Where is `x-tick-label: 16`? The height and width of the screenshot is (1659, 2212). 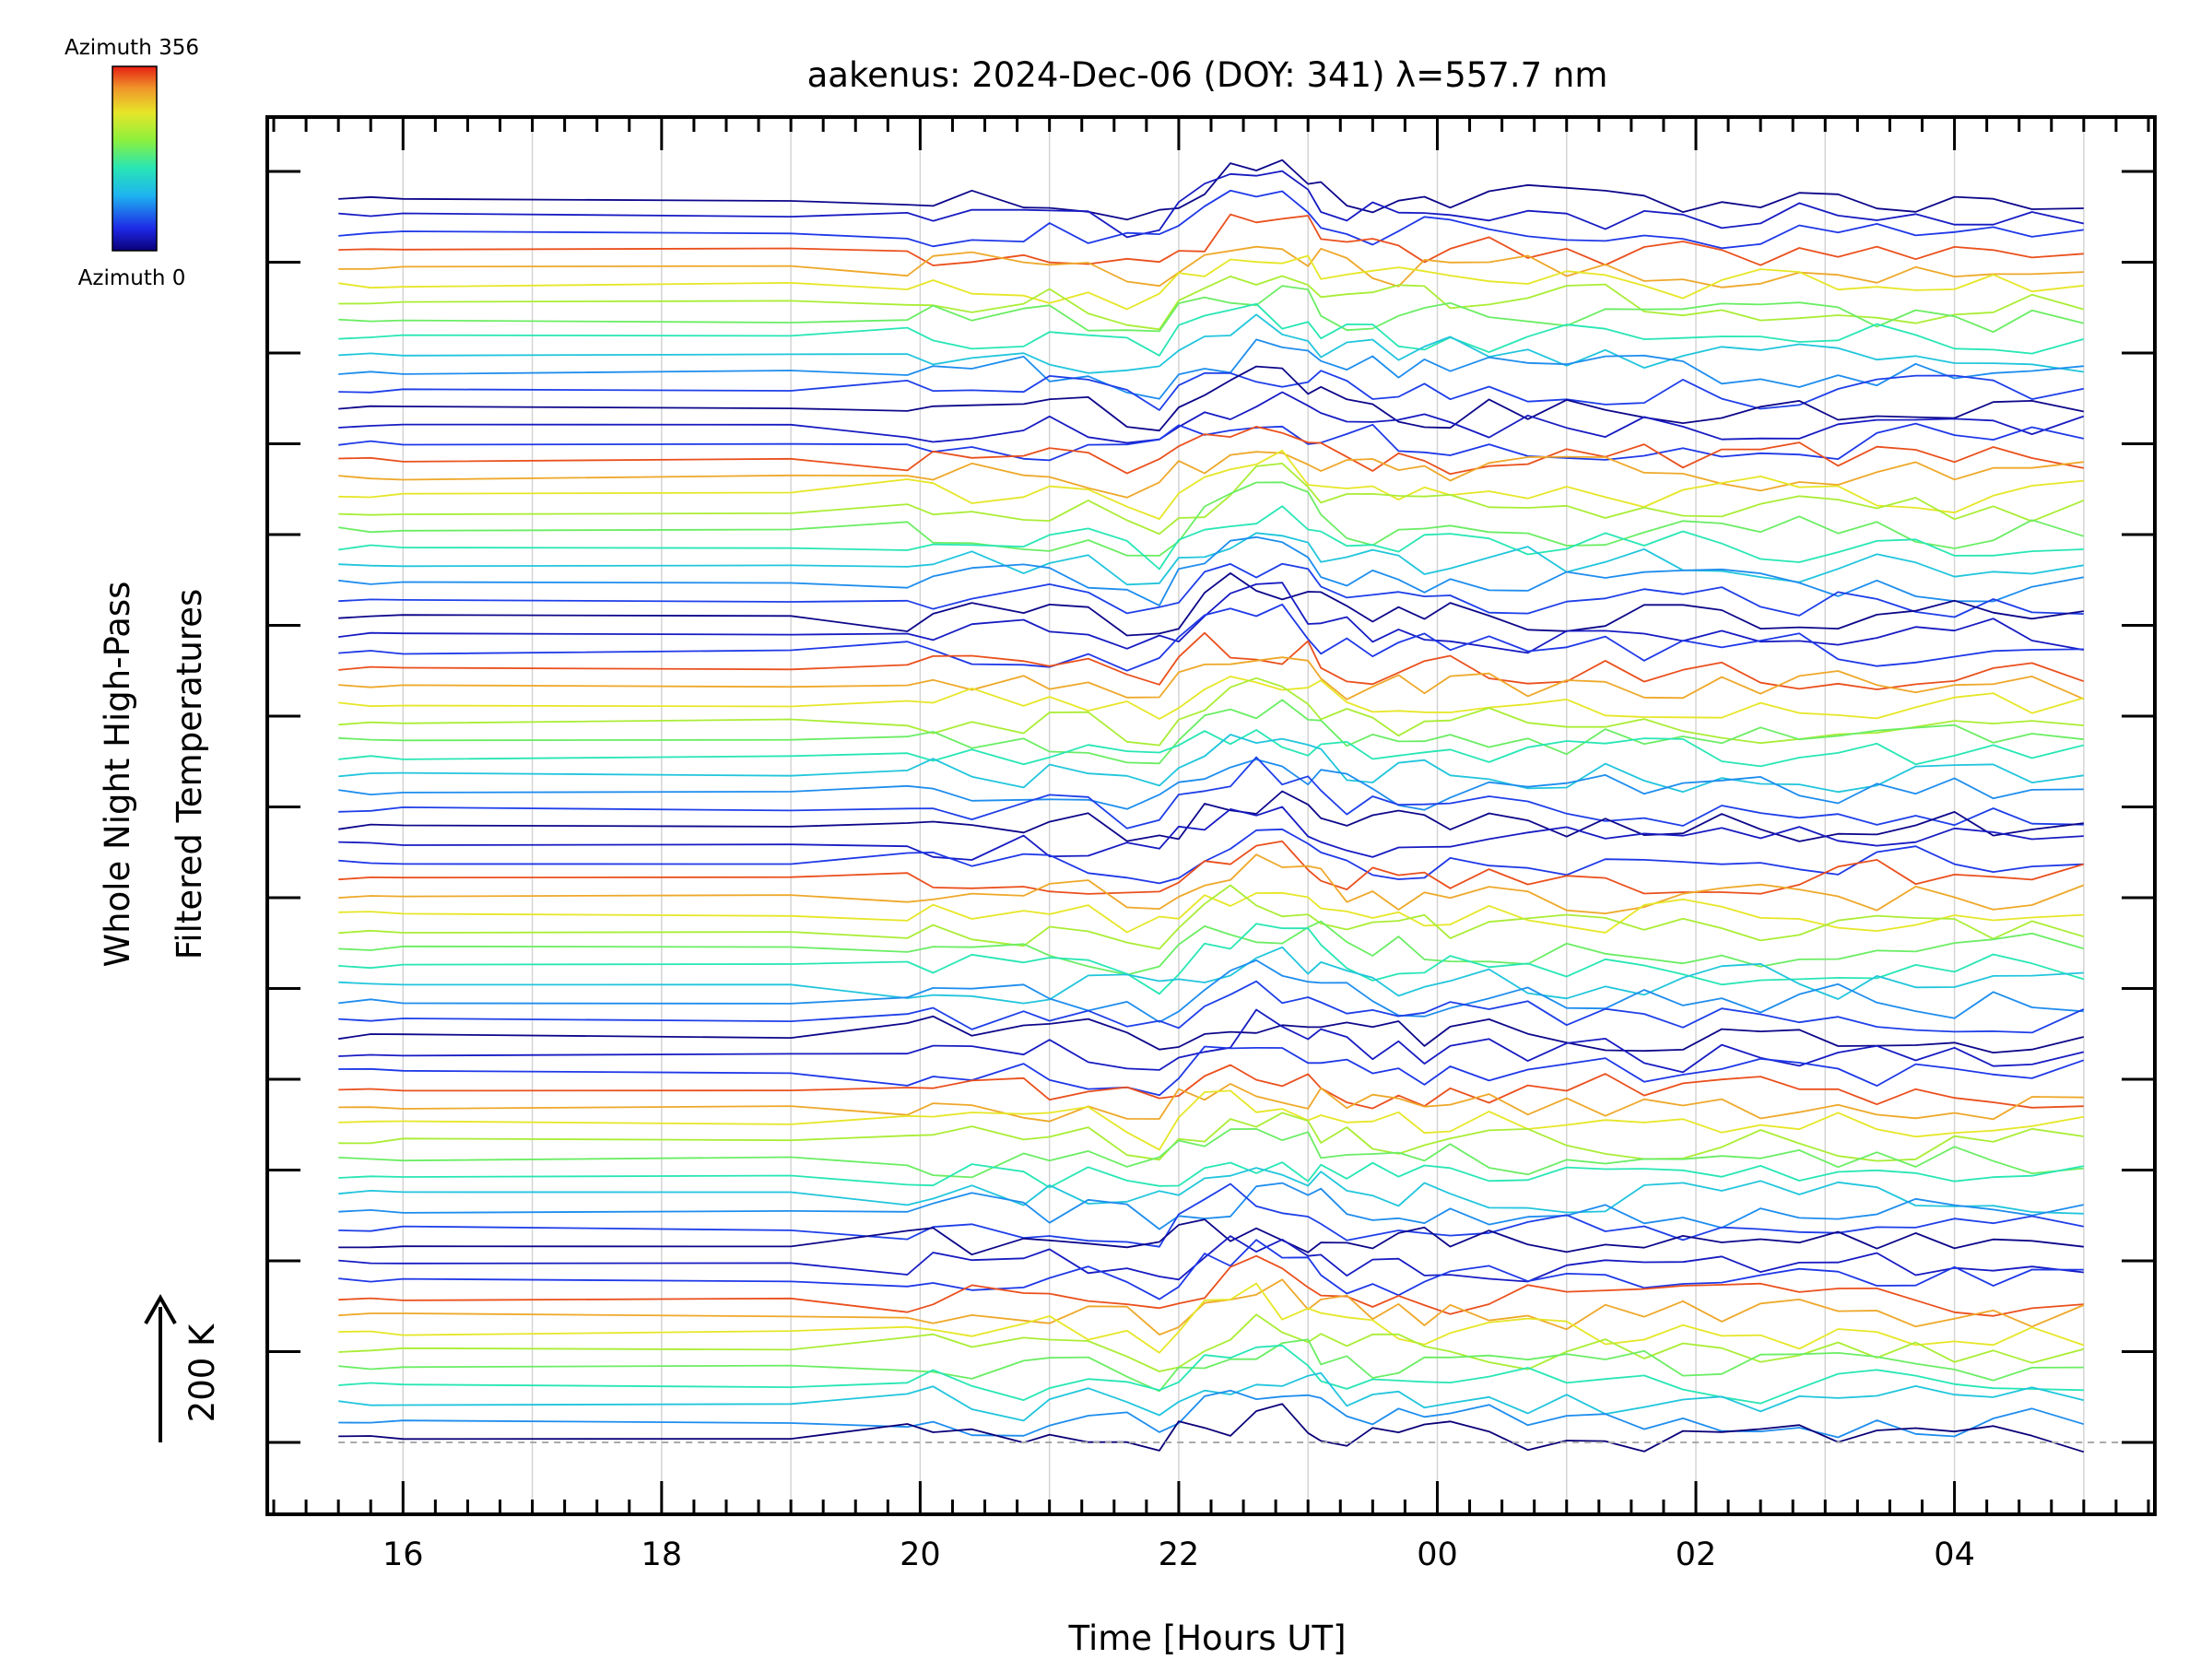
x-tick-label: 16 is located at coordinates (403, 1554).